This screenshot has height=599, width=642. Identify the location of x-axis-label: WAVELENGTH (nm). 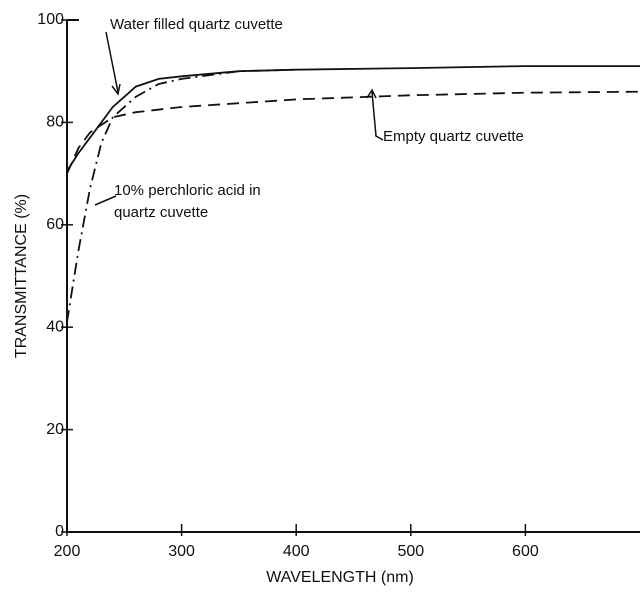
(340, 577).